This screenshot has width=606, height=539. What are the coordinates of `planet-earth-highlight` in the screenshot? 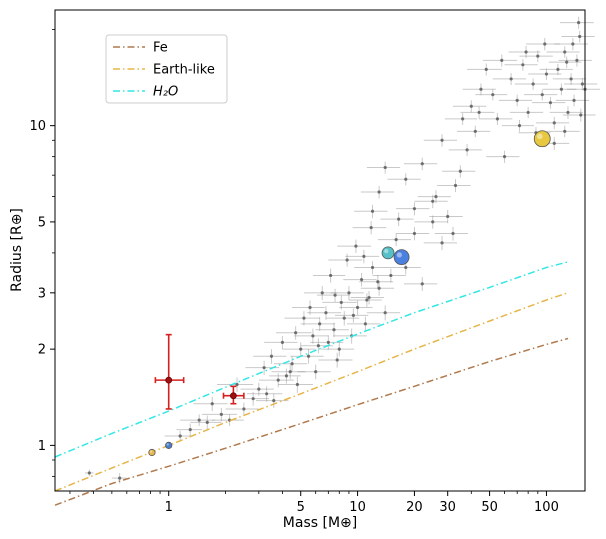 It's located at (167, 444).